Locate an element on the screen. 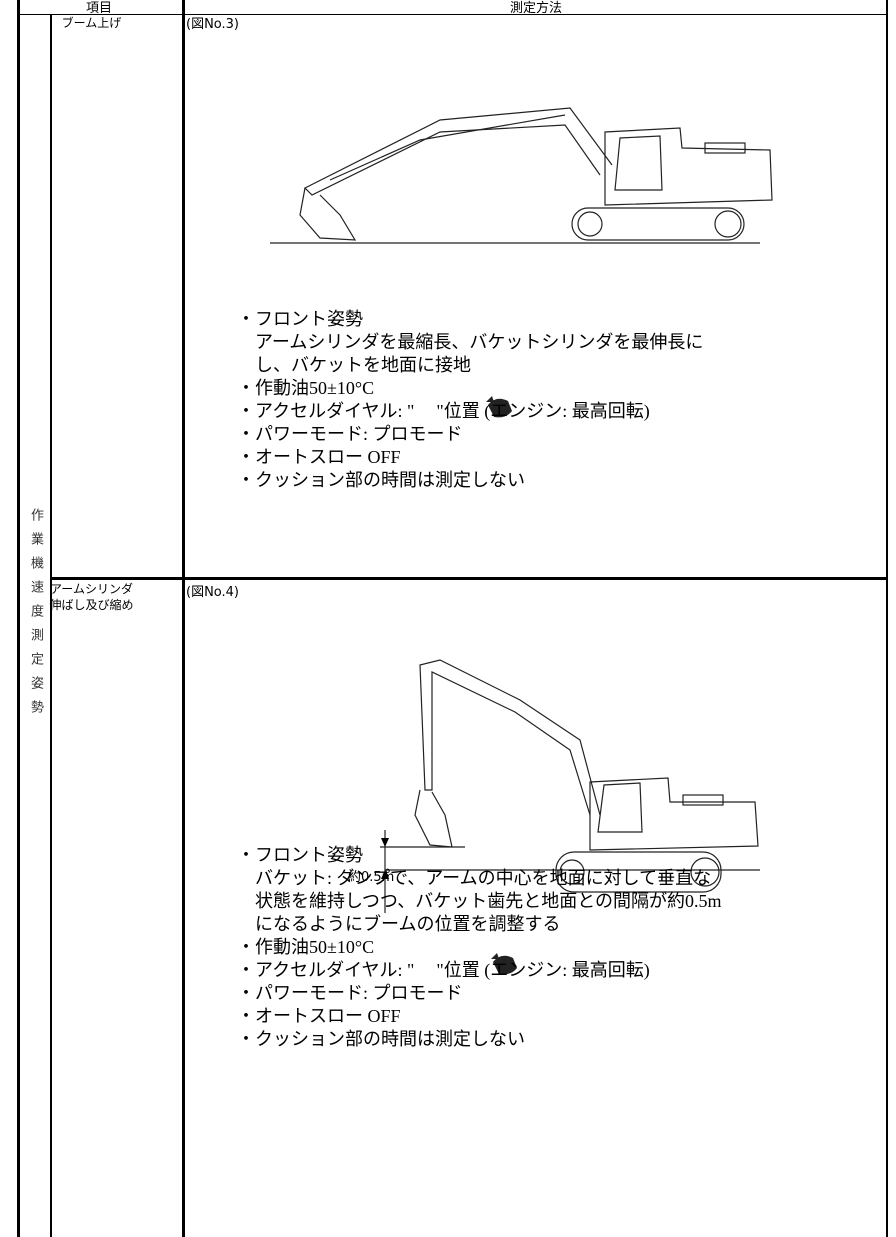 Image resolution: width=896 pixels, height=1237 pixels. bullet-text: になるようにブームの位置を調整する is located at coordinates (408, 924).